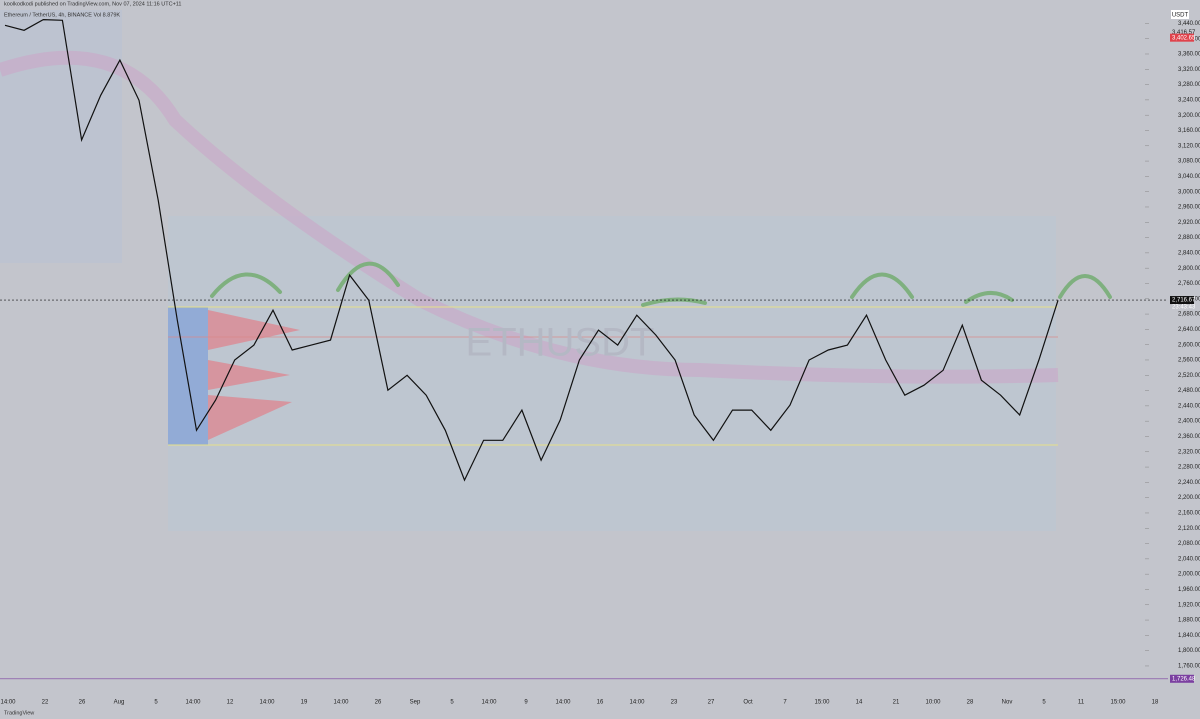  I want to click on y-tick-label: 2,040.00, so click(1189, 559).